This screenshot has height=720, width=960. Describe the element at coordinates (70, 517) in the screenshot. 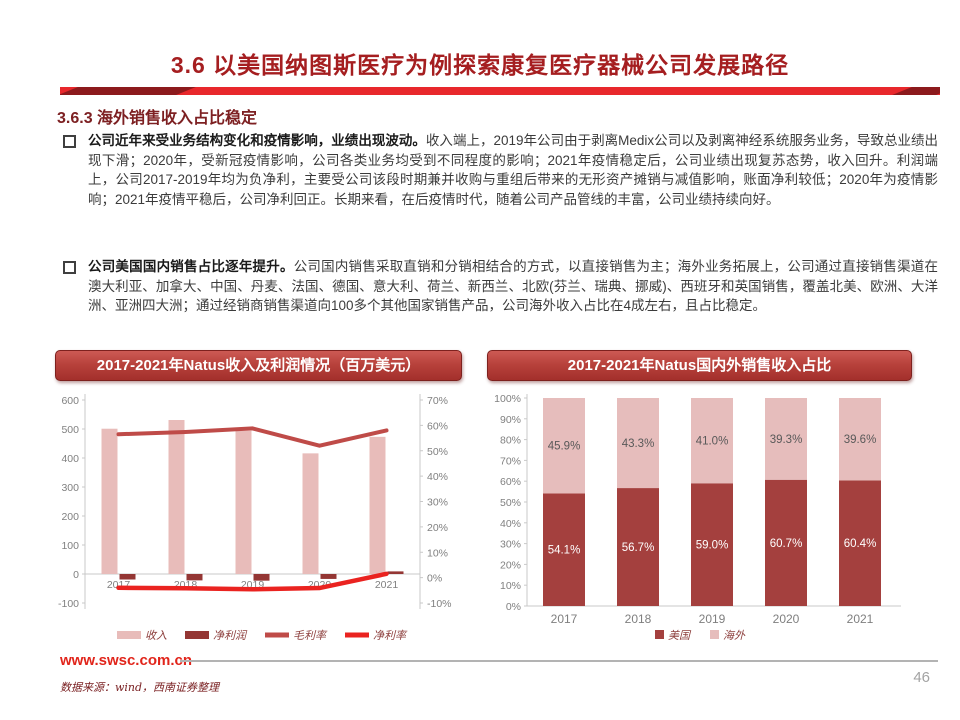

I see `left-axis-tick-label: 200` at that location.